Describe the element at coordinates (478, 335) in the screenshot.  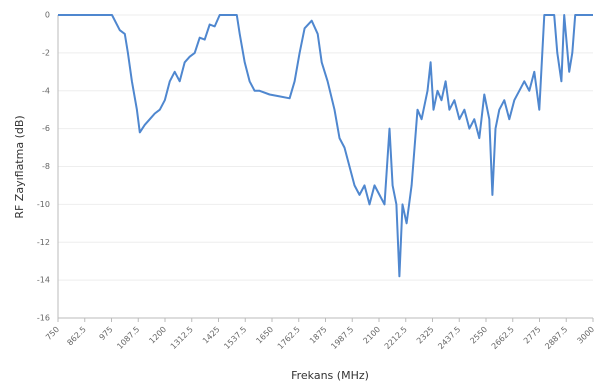
I see `x-tick-label: 2550` at that location.